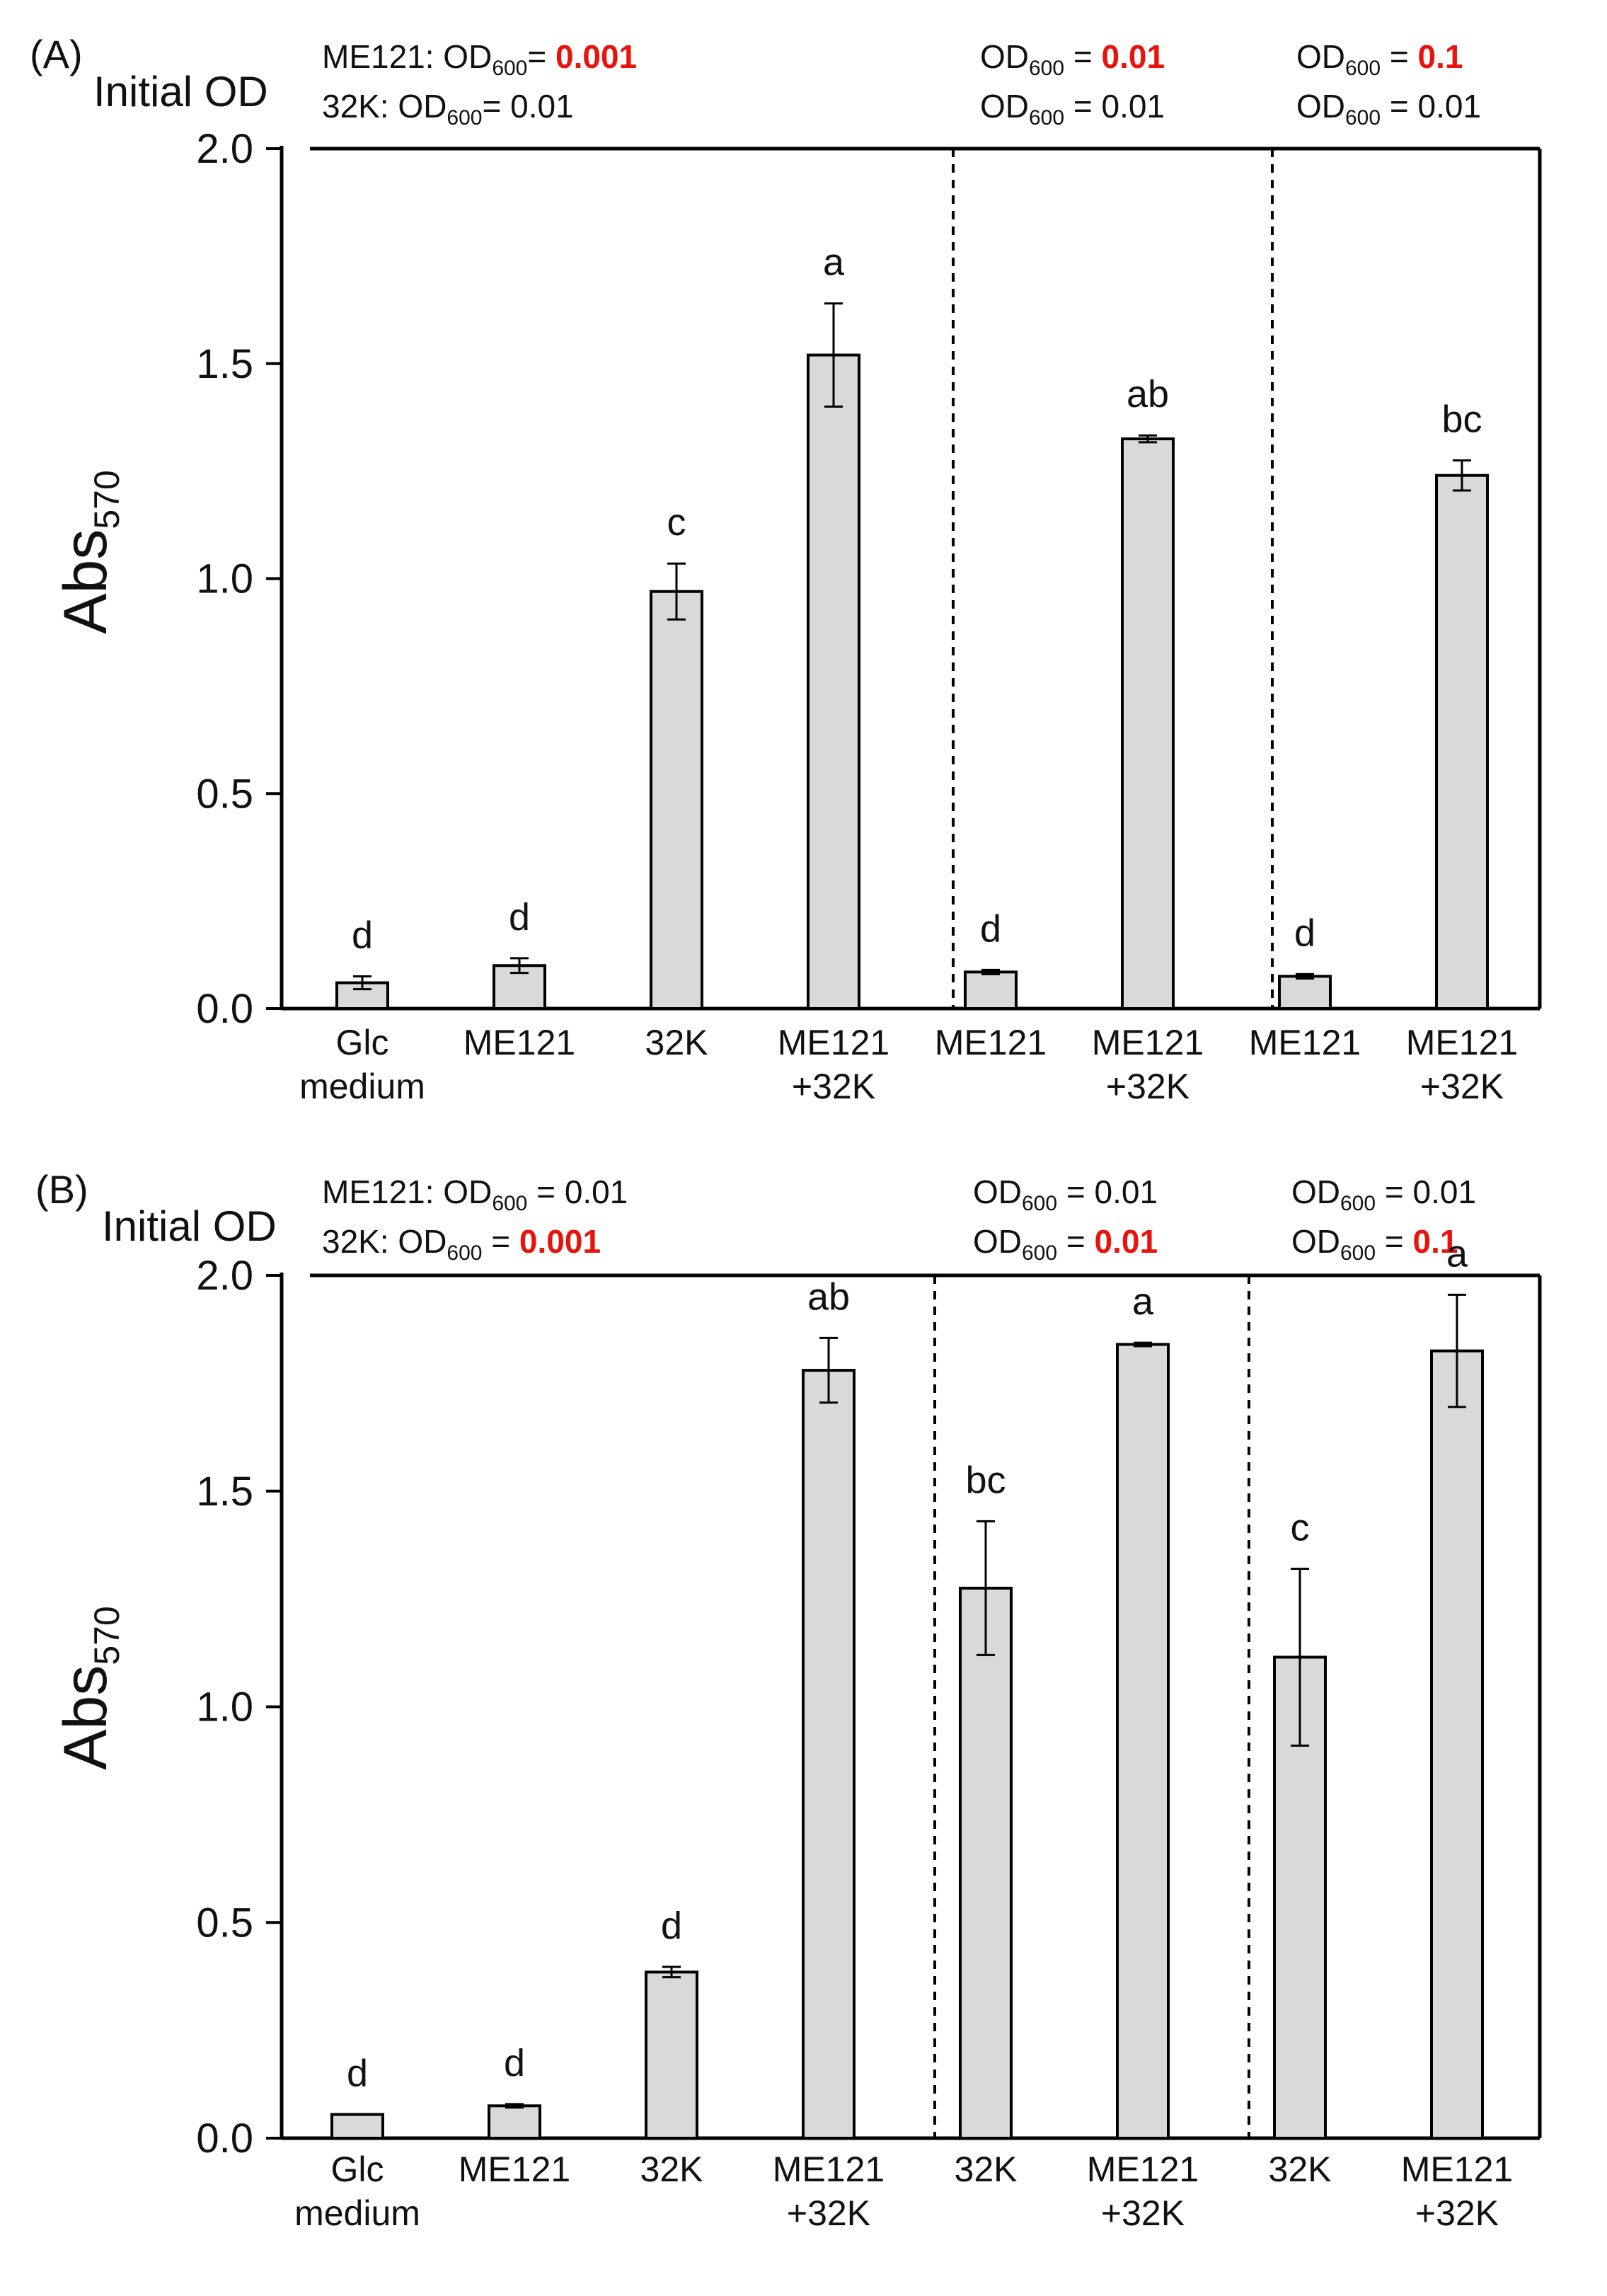 The height and width of the screenshot is (2296, 1607). I want to click on y-axis-title-main: Abs, so click(86, 581).